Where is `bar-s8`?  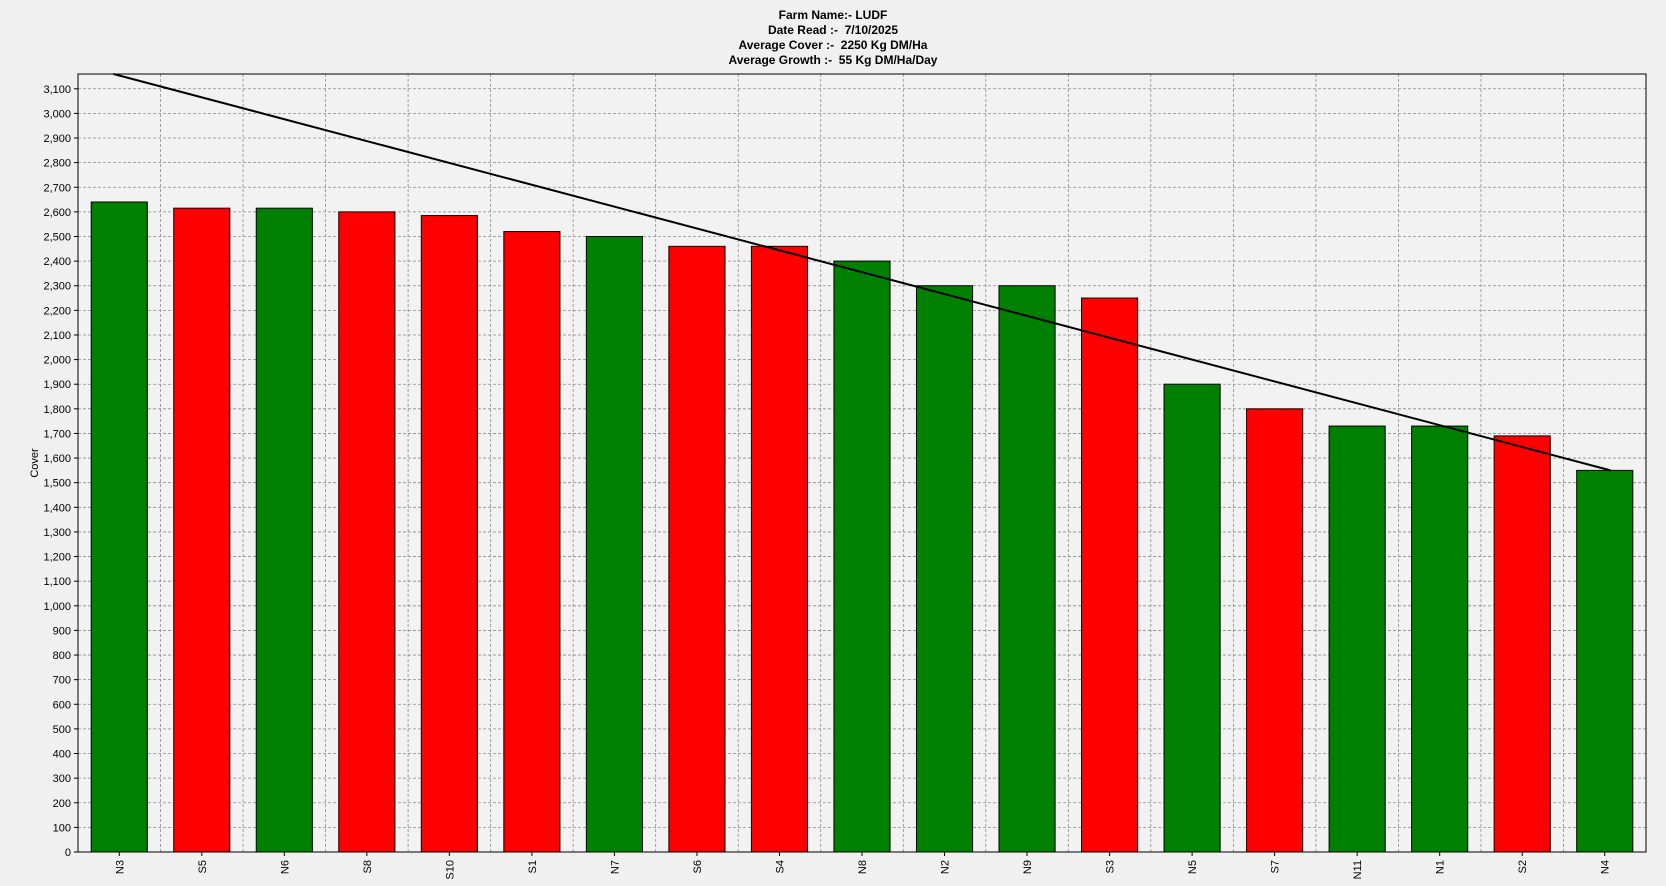
bar-s8 is located at coordinates (367, 532).